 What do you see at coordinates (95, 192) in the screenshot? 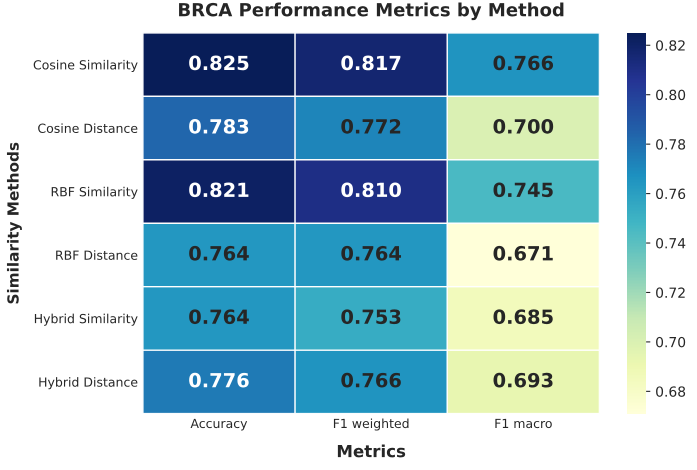
I see `y-tick-label: RBF Similarity` at bounding box center [95, 192].